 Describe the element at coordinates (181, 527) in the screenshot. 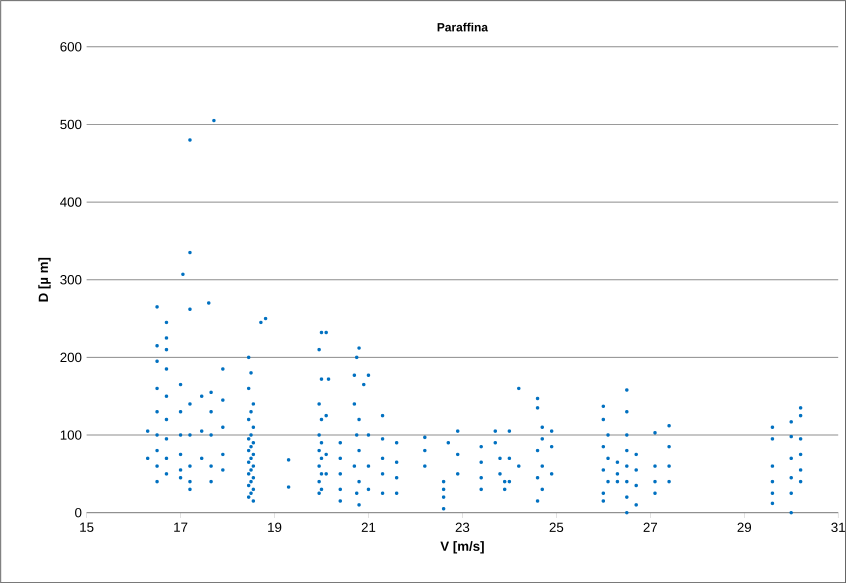

I see `x-tick-label: 17` at that location.